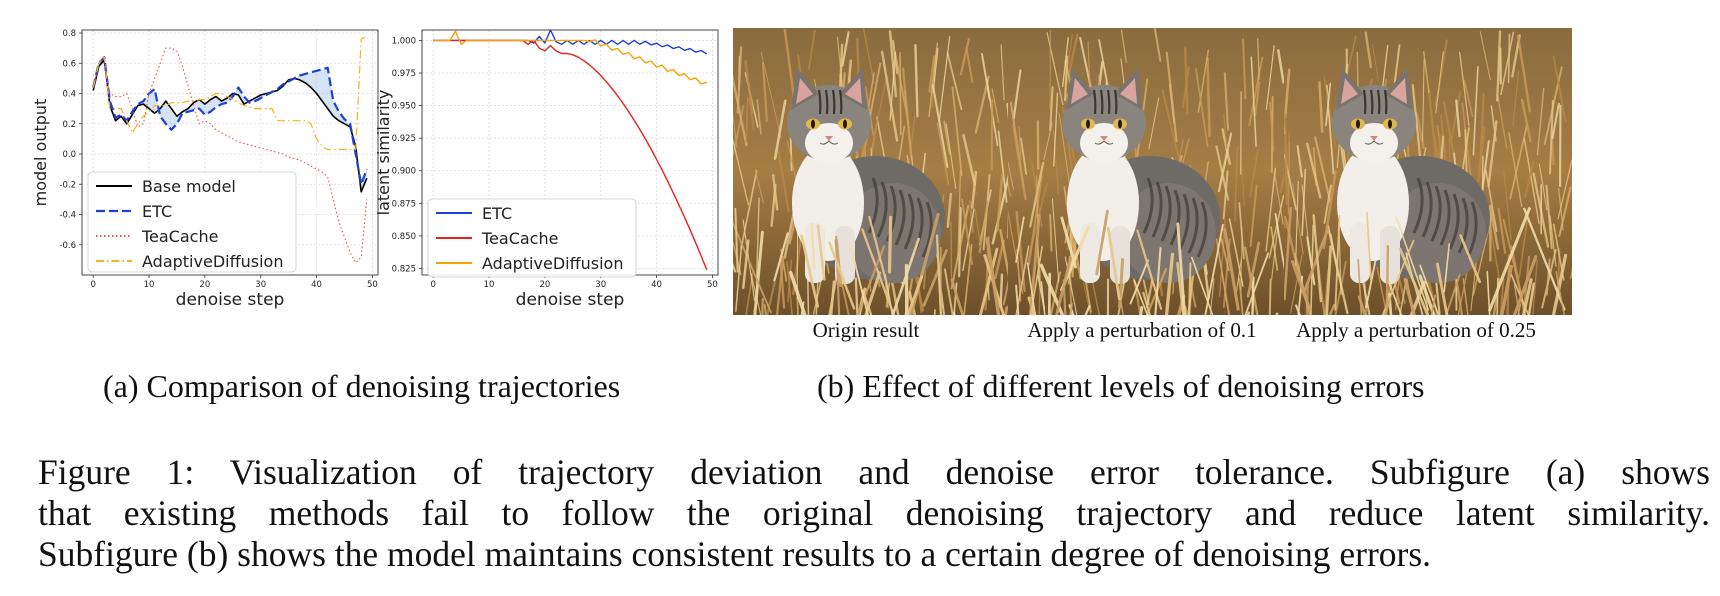 Image resolution: width=1720 pixels, height=596 pixels. What do you see at coordinates (189, 186) in the screenshot?
I see `legend-label: Base model` at bounding box center [189, 186].